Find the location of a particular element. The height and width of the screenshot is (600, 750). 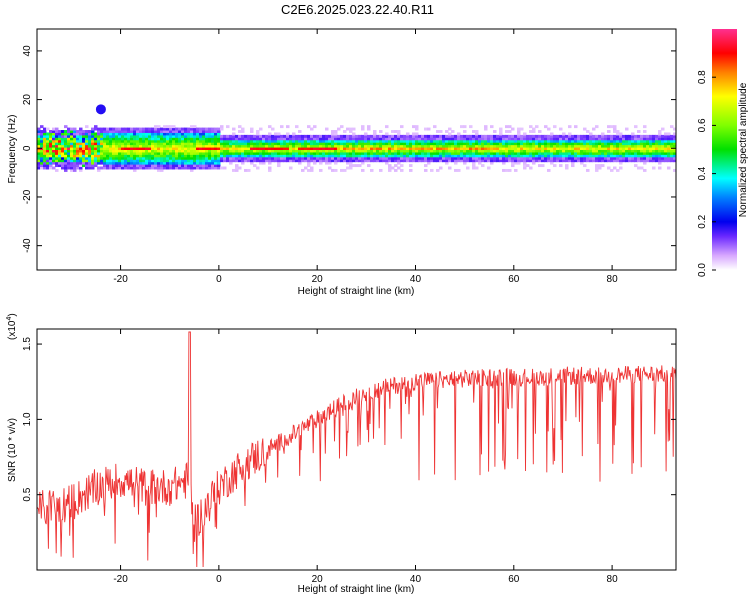

colorbar-tick-label: 0.8 is located at coordinates (702, 77).